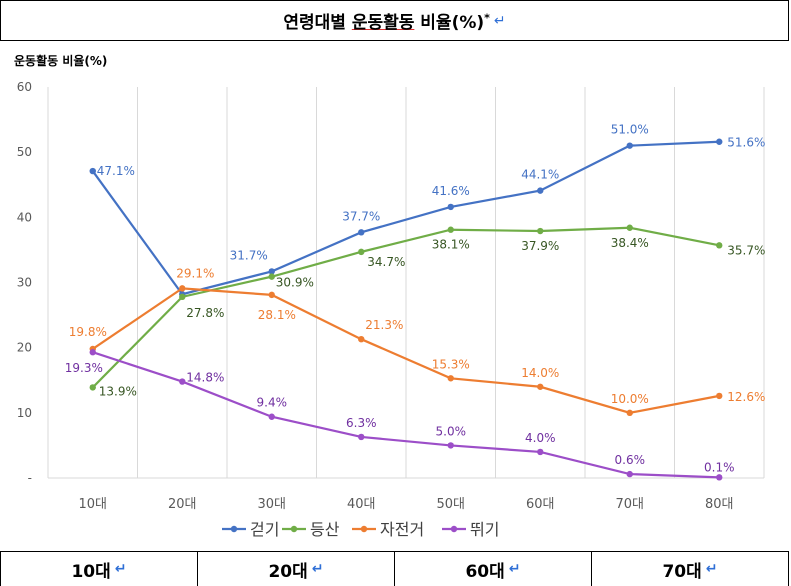  Describe the element at coordinates (271, 504) in the screenshot. I see `x-tick-label: 30대` at that location.